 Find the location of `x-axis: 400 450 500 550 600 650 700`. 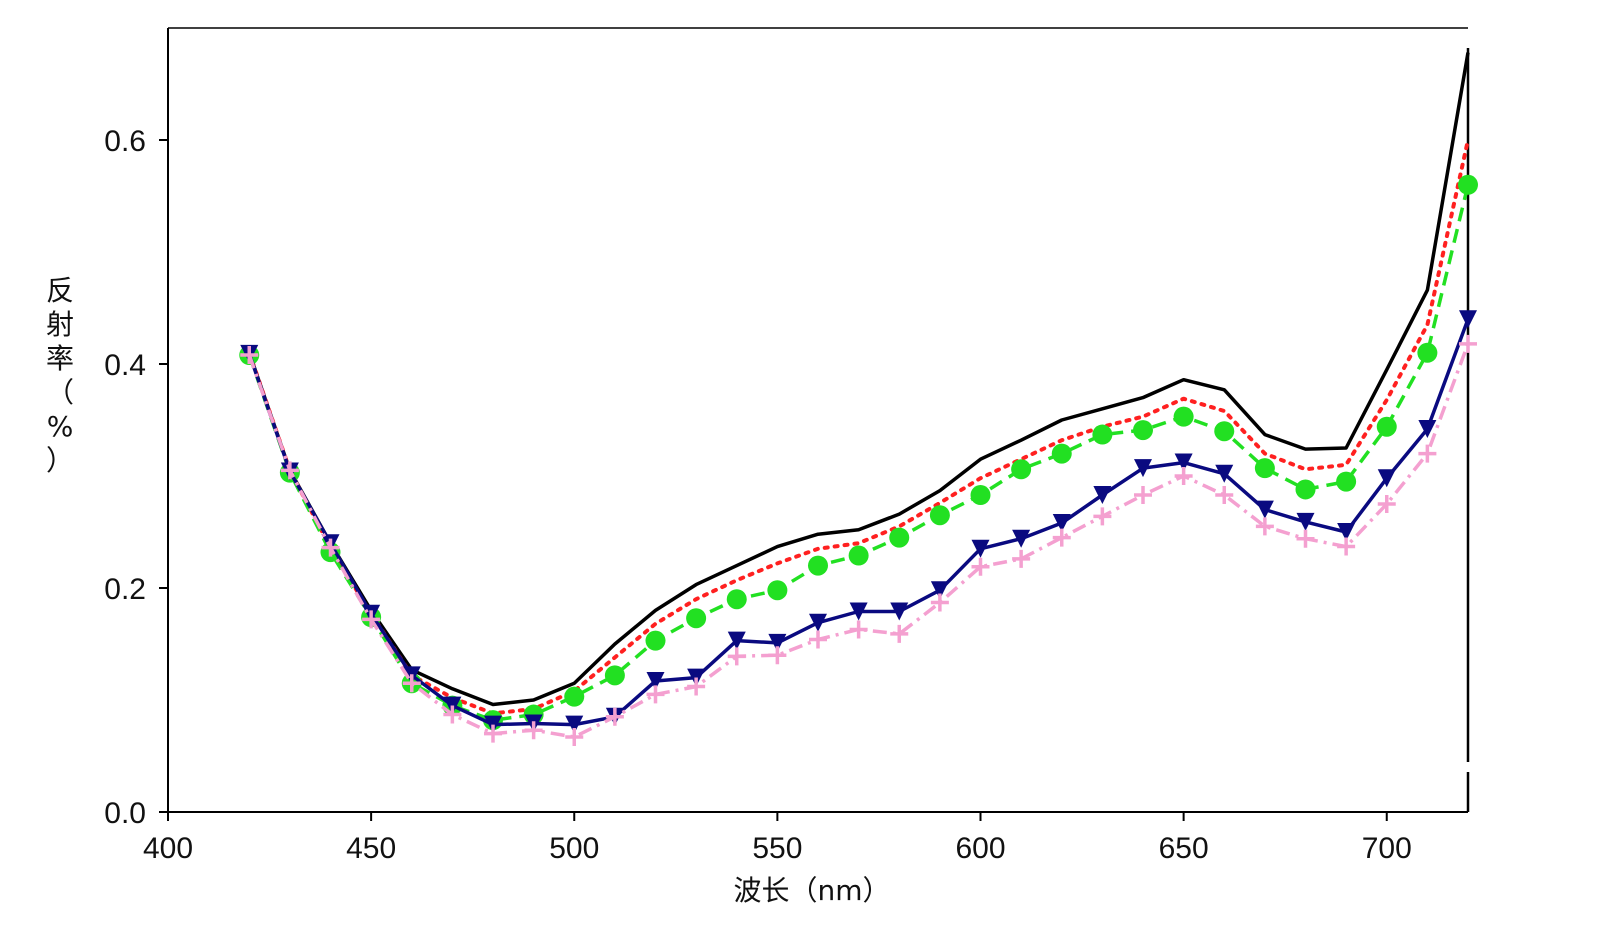

x-axis: 400 450 500 550 600 650 700 is located at coordinates (777, 838).